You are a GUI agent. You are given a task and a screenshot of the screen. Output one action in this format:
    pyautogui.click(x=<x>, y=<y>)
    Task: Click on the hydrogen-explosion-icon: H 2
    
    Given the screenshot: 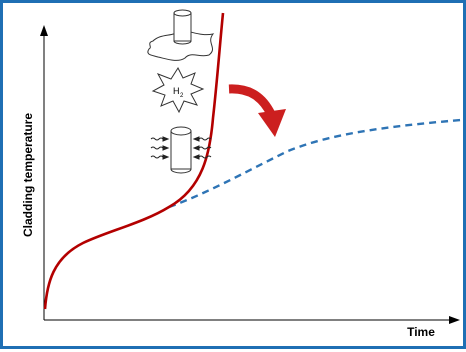 What is the action you would take?
    pyautogui.click(x=178, y=90)
    